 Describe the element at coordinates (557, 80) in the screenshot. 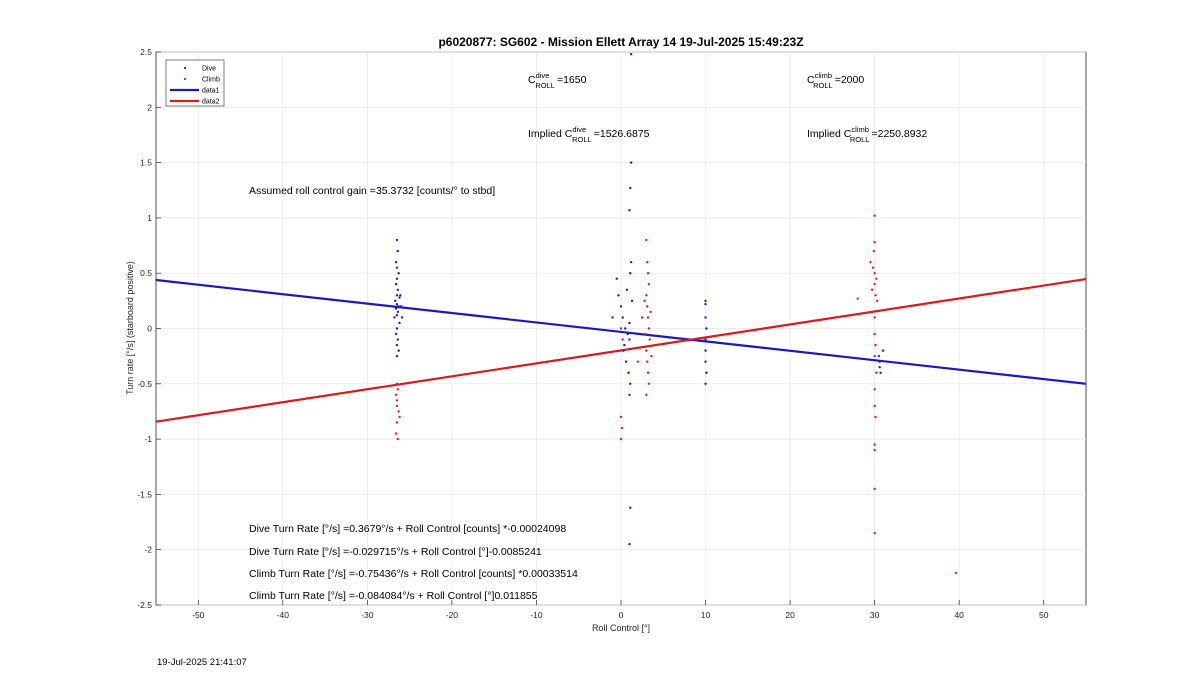

I see `c-roll-dive: Cdive ROLL =1650` at that location.